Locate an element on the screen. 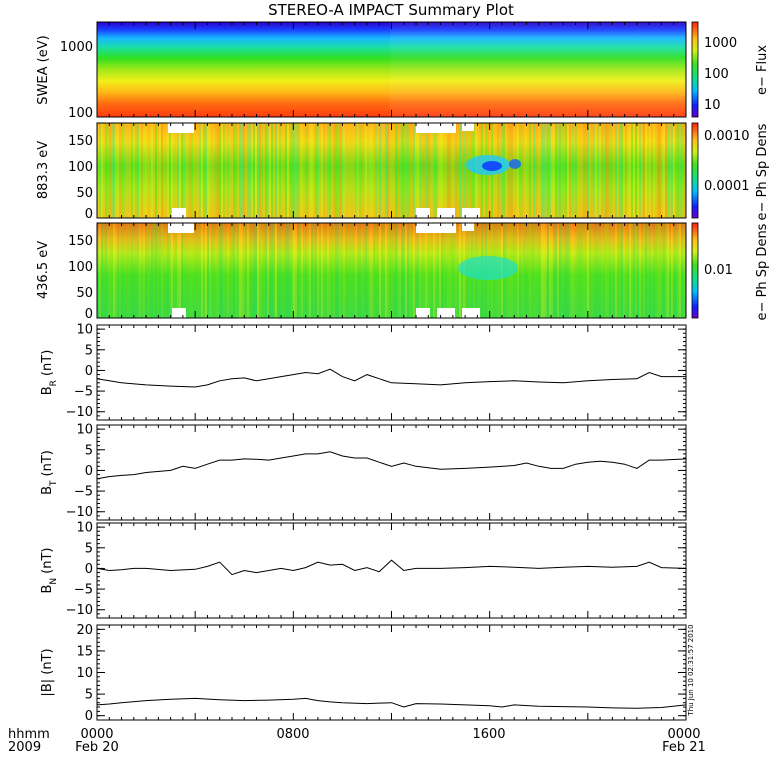 The height and width of the screenshot is (780, 780). pad-883-panel: 150 100 50 0 883.3 eV is located at coordinates (361, 172).